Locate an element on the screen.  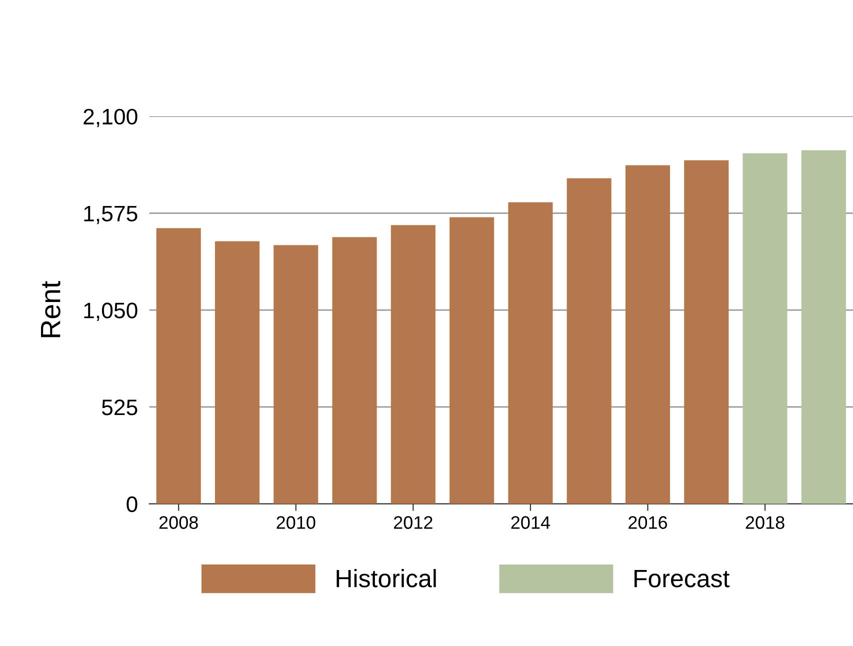
y-tick-label: 1,050 is located at coordinates (111, 311).